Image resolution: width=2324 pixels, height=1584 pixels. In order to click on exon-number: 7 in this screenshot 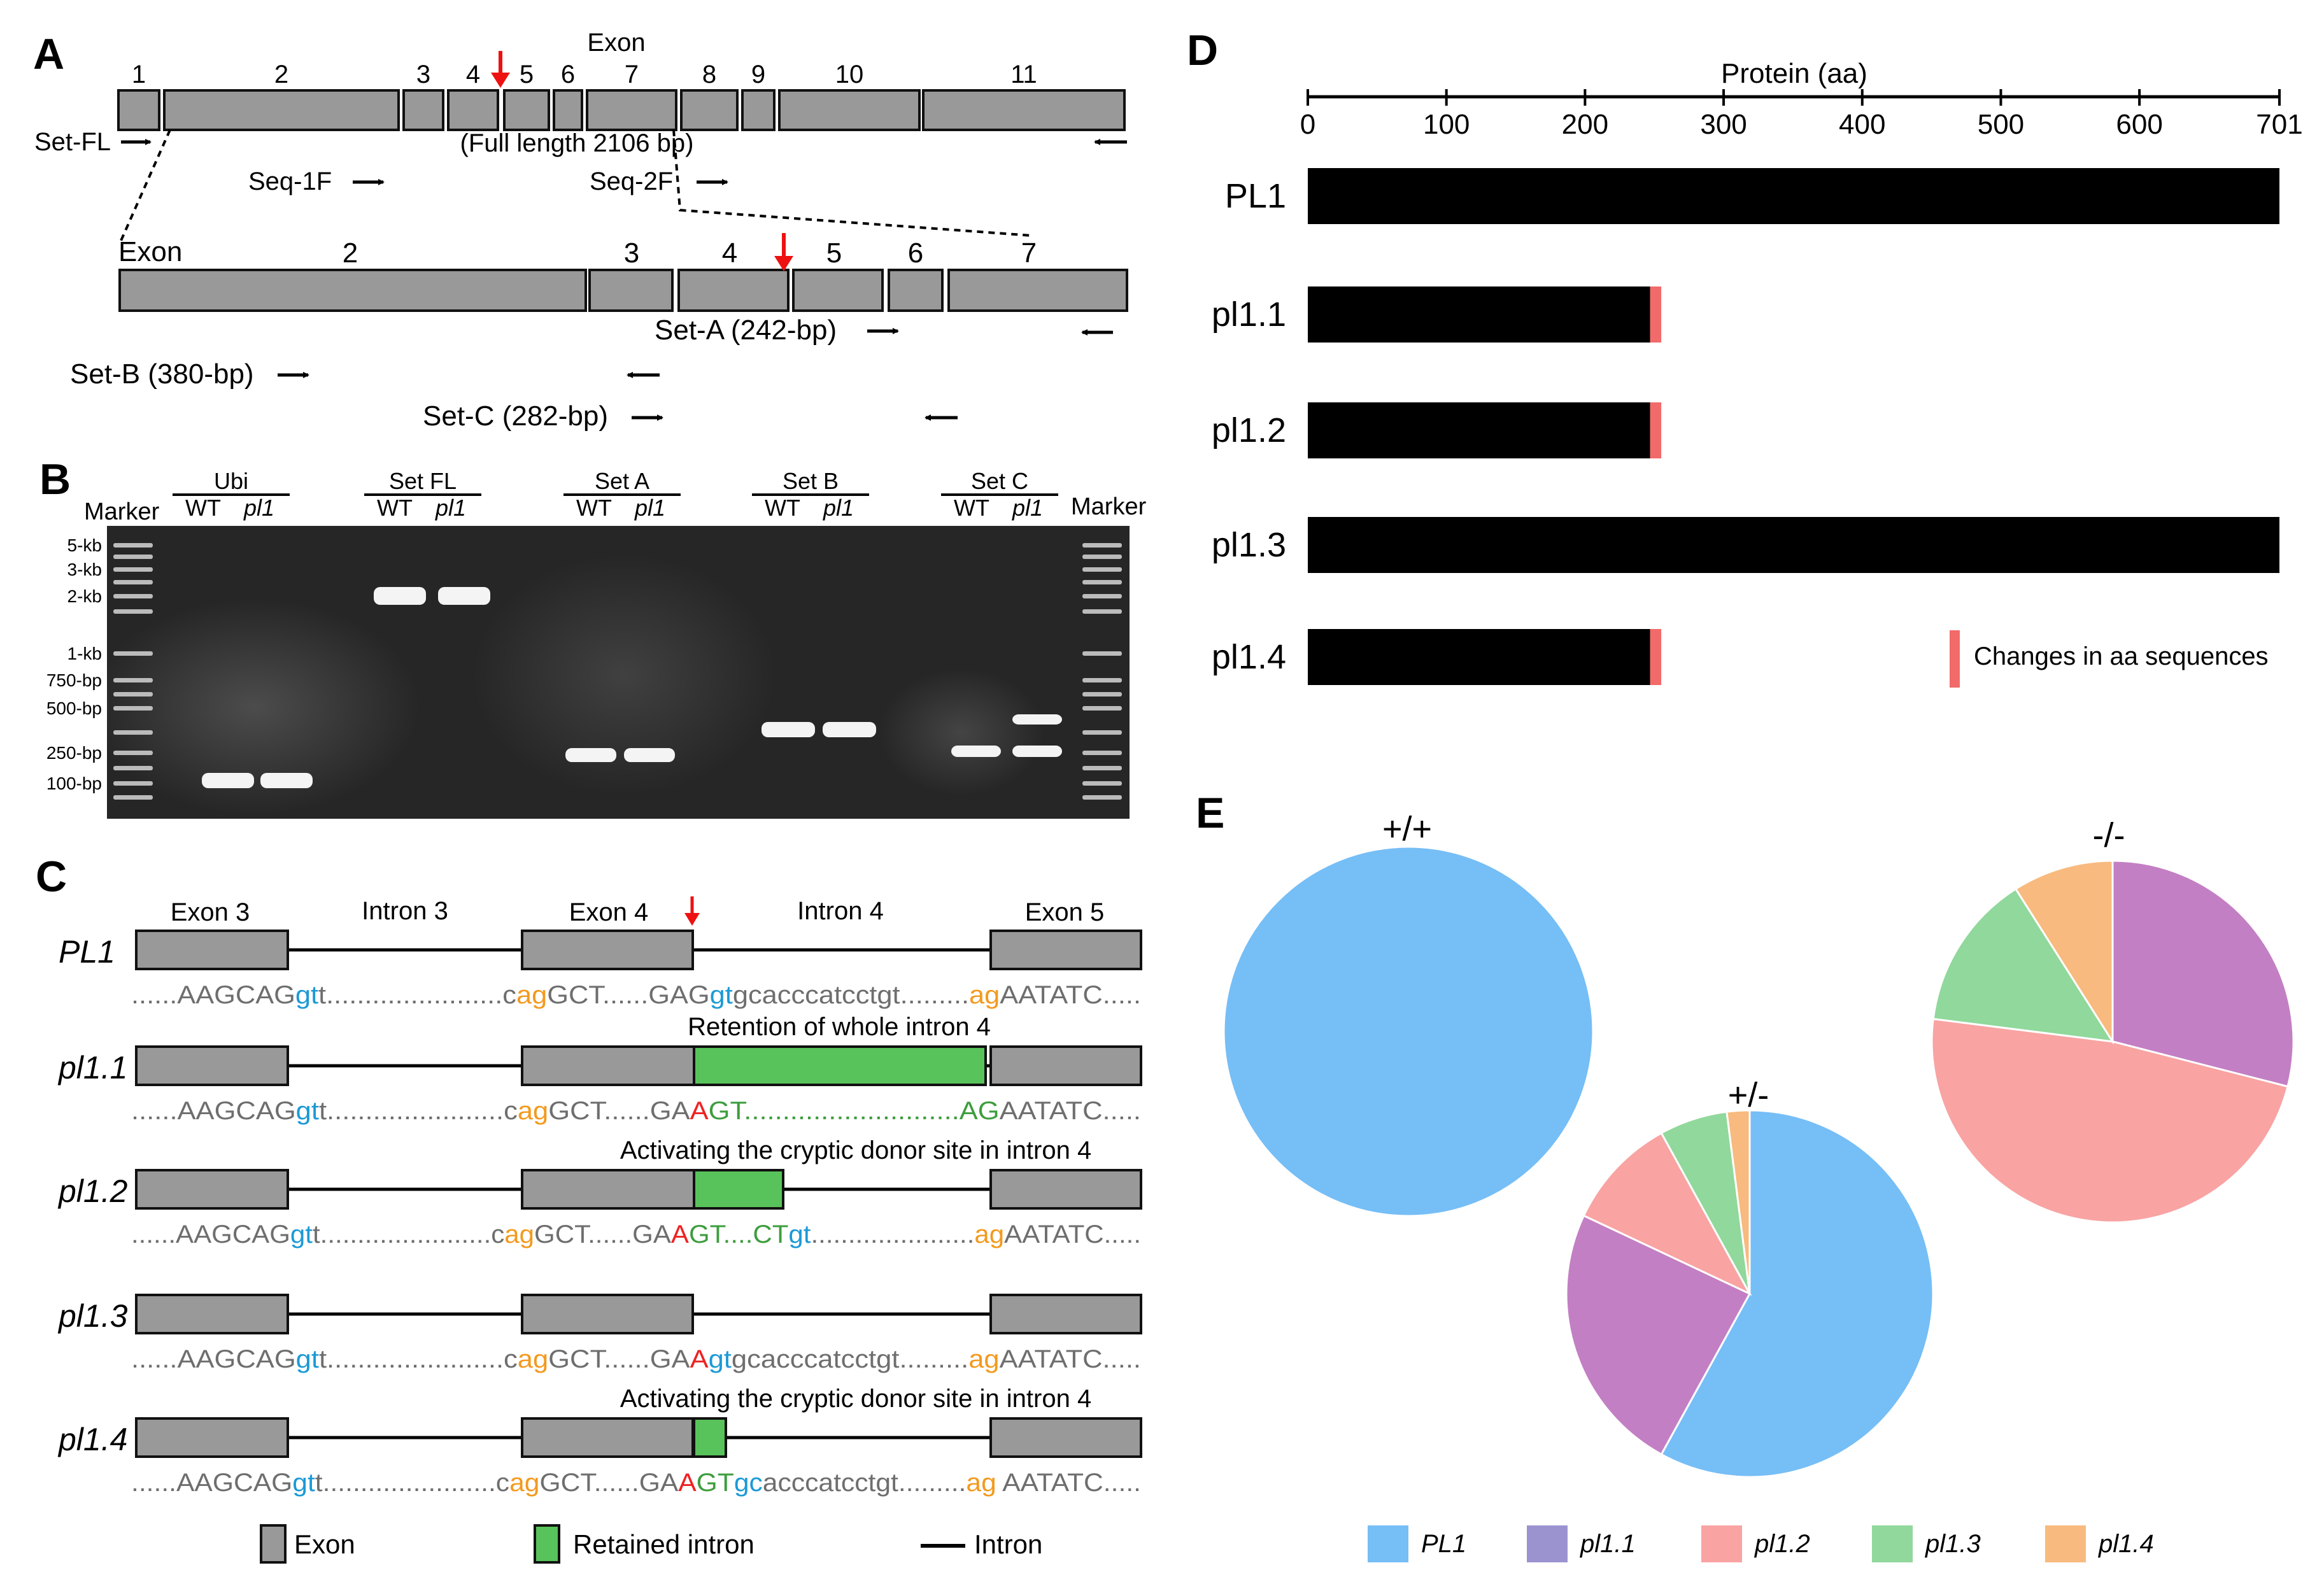, I will do `click(1029, 253)`.